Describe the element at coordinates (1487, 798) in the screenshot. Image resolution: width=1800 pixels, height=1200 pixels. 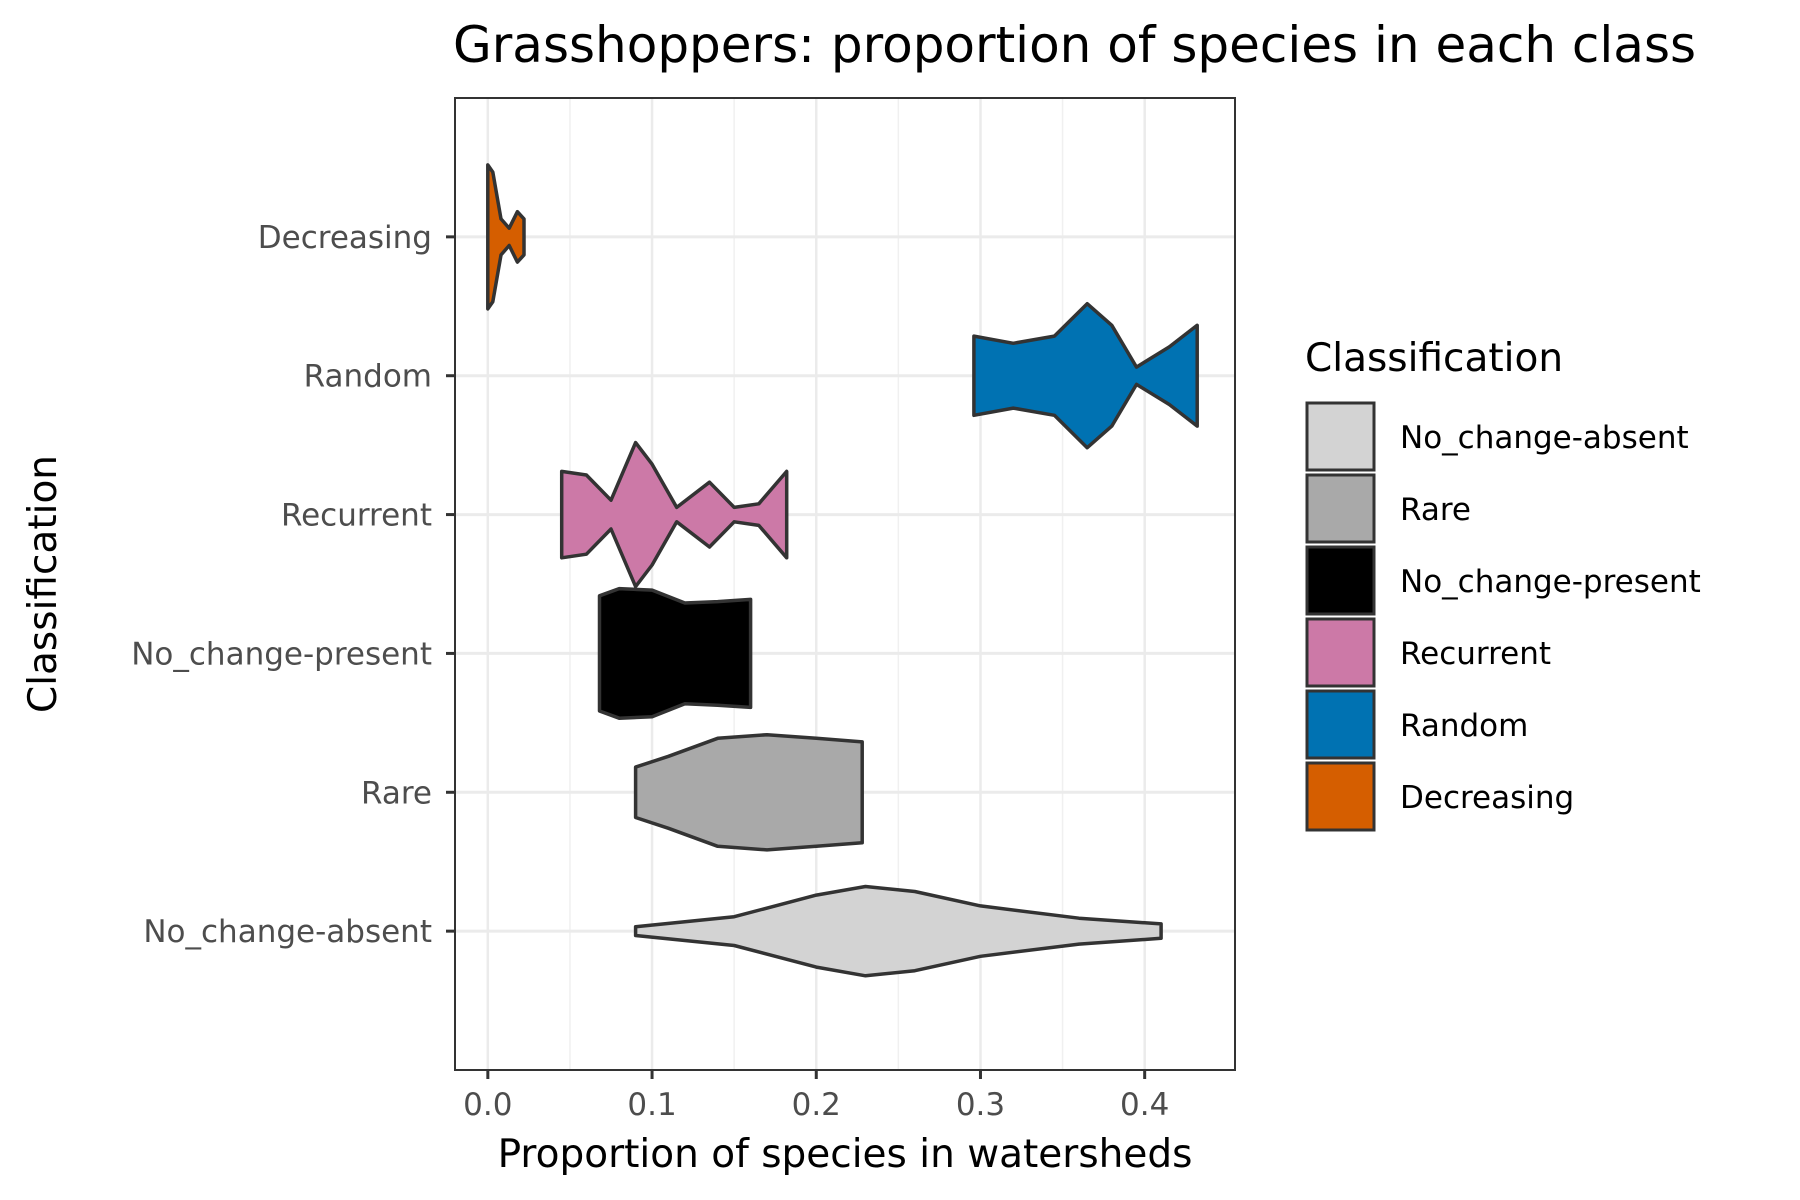
I see `legend-label-decreasing: Decreasing` at that location.